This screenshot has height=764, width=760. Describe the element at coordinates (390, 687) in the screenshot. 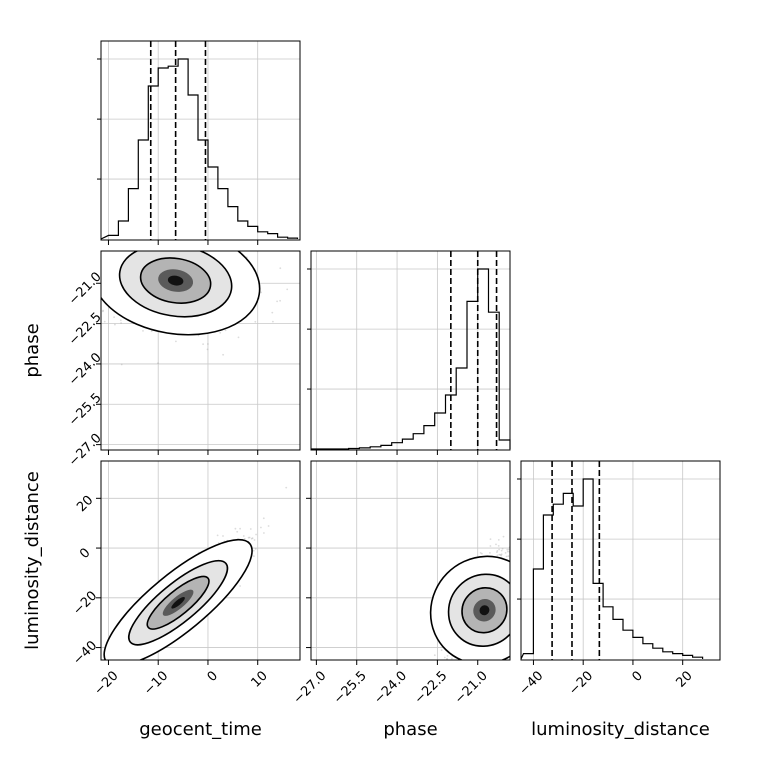

I see `x-tick-label: −24.0` at that location.